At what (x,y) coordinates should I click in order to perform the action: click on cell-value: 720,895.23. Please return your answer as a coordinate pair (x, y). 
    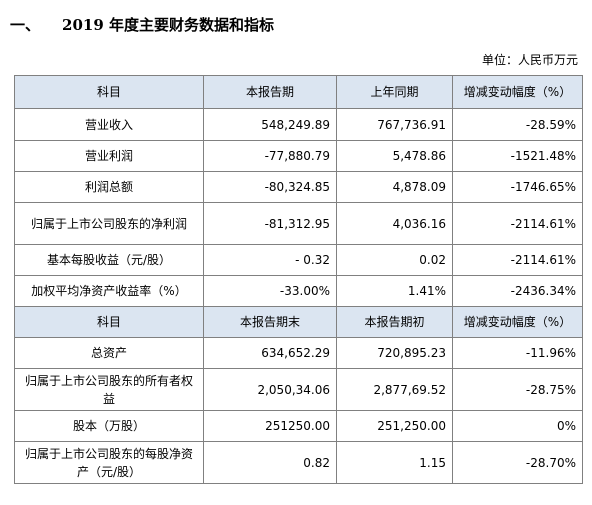
    Looking at the image, I should click on (394, 353).